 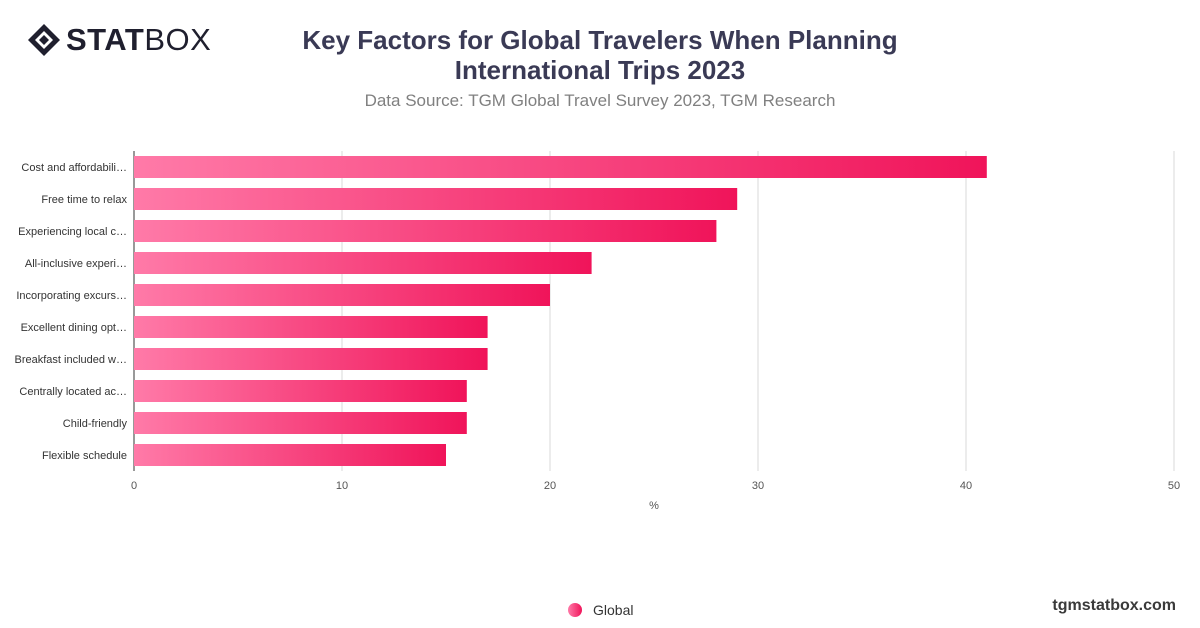 I want to click on x-tick-labels: 0 10 20 30 40 50, so click(x=655, y=486).